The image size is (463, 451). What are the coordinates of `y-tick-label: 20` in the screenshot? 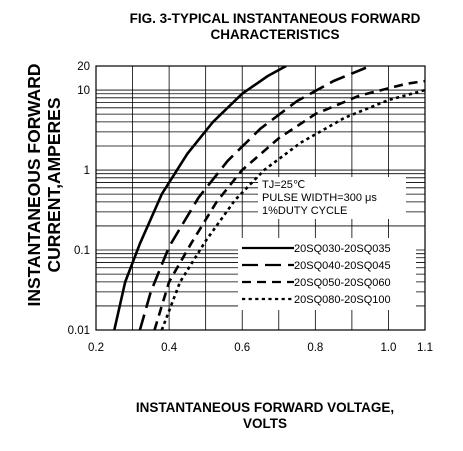 It's located at (83, 67).